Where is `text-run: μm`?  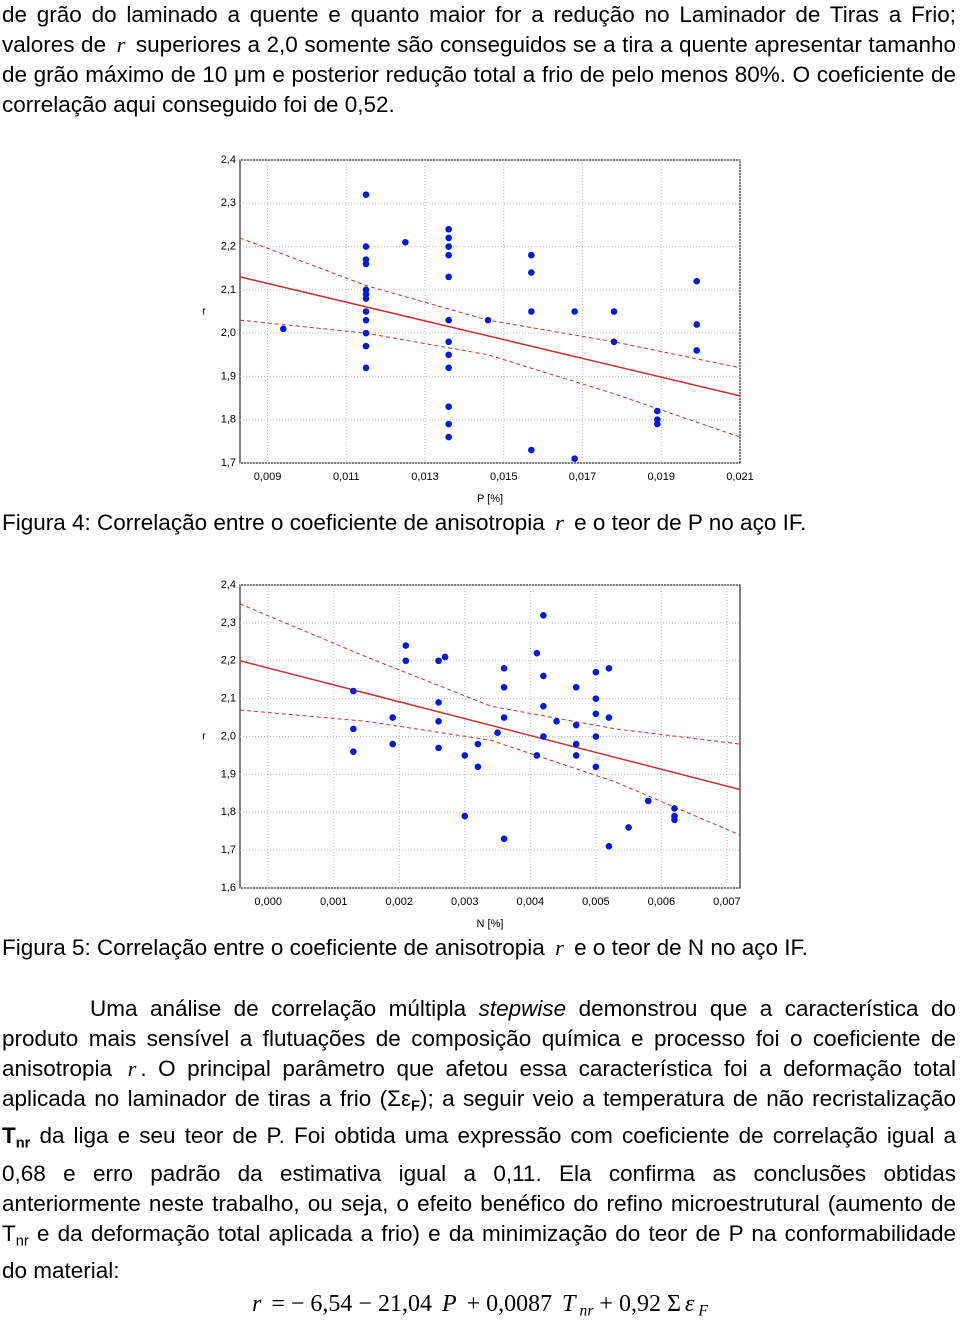
text-run: μm is located at coordinates (250, 74).